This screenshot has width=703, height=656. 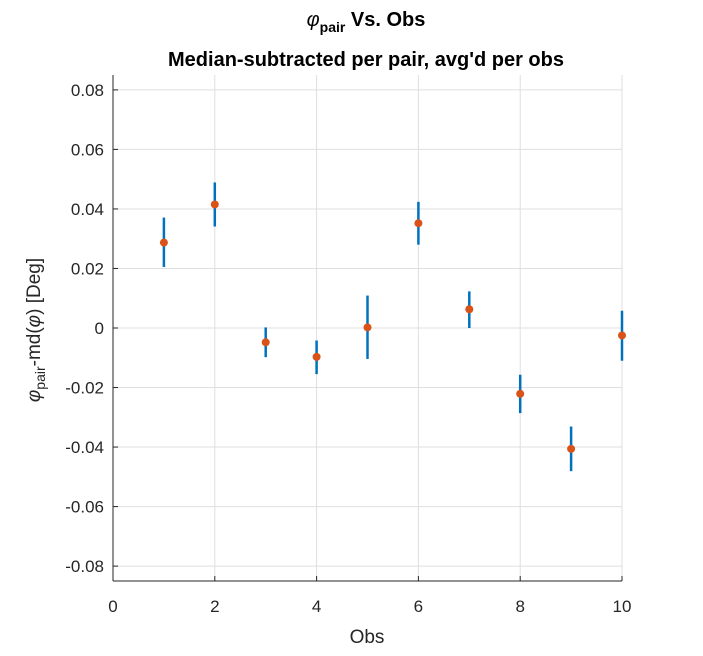 I want to click on x-tick-label: 8, so click(x=519, y=606).